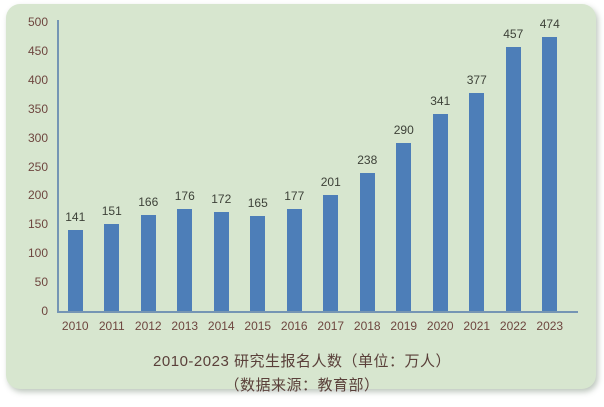 This screenshot has height=407, width=604. Describe the element at coordinates (37, 22) in the screenshot. I see `y-axis-tick-label: 500` at that location.